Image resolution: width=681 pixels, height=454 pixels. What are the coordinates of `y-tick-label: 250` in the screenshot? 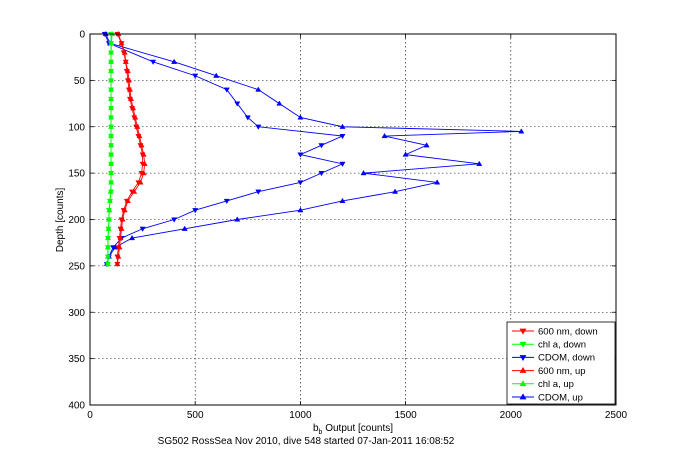 It's located at (76, 266).